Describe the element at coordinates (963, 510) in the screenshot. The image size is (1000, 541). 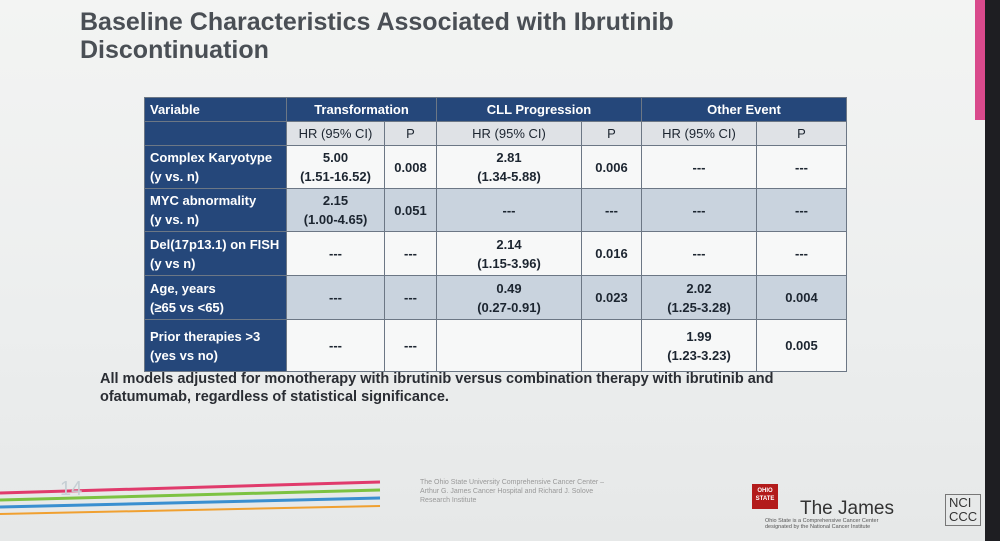
I see `nci-logo: NCI CCC` at that location.